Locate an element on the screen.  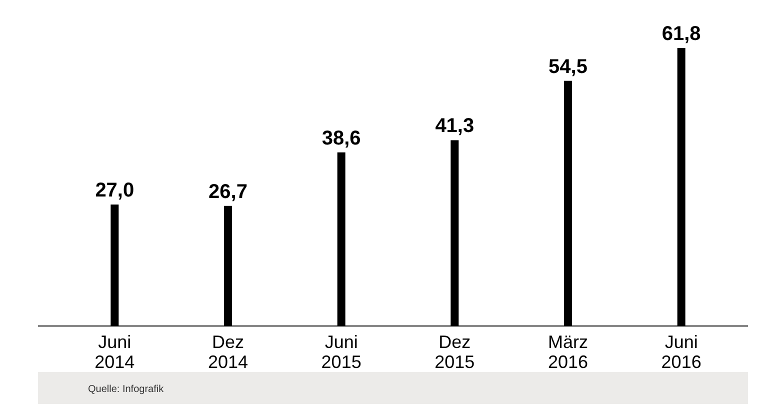
data-label: 41,3 is located at coordinates (454, 126).